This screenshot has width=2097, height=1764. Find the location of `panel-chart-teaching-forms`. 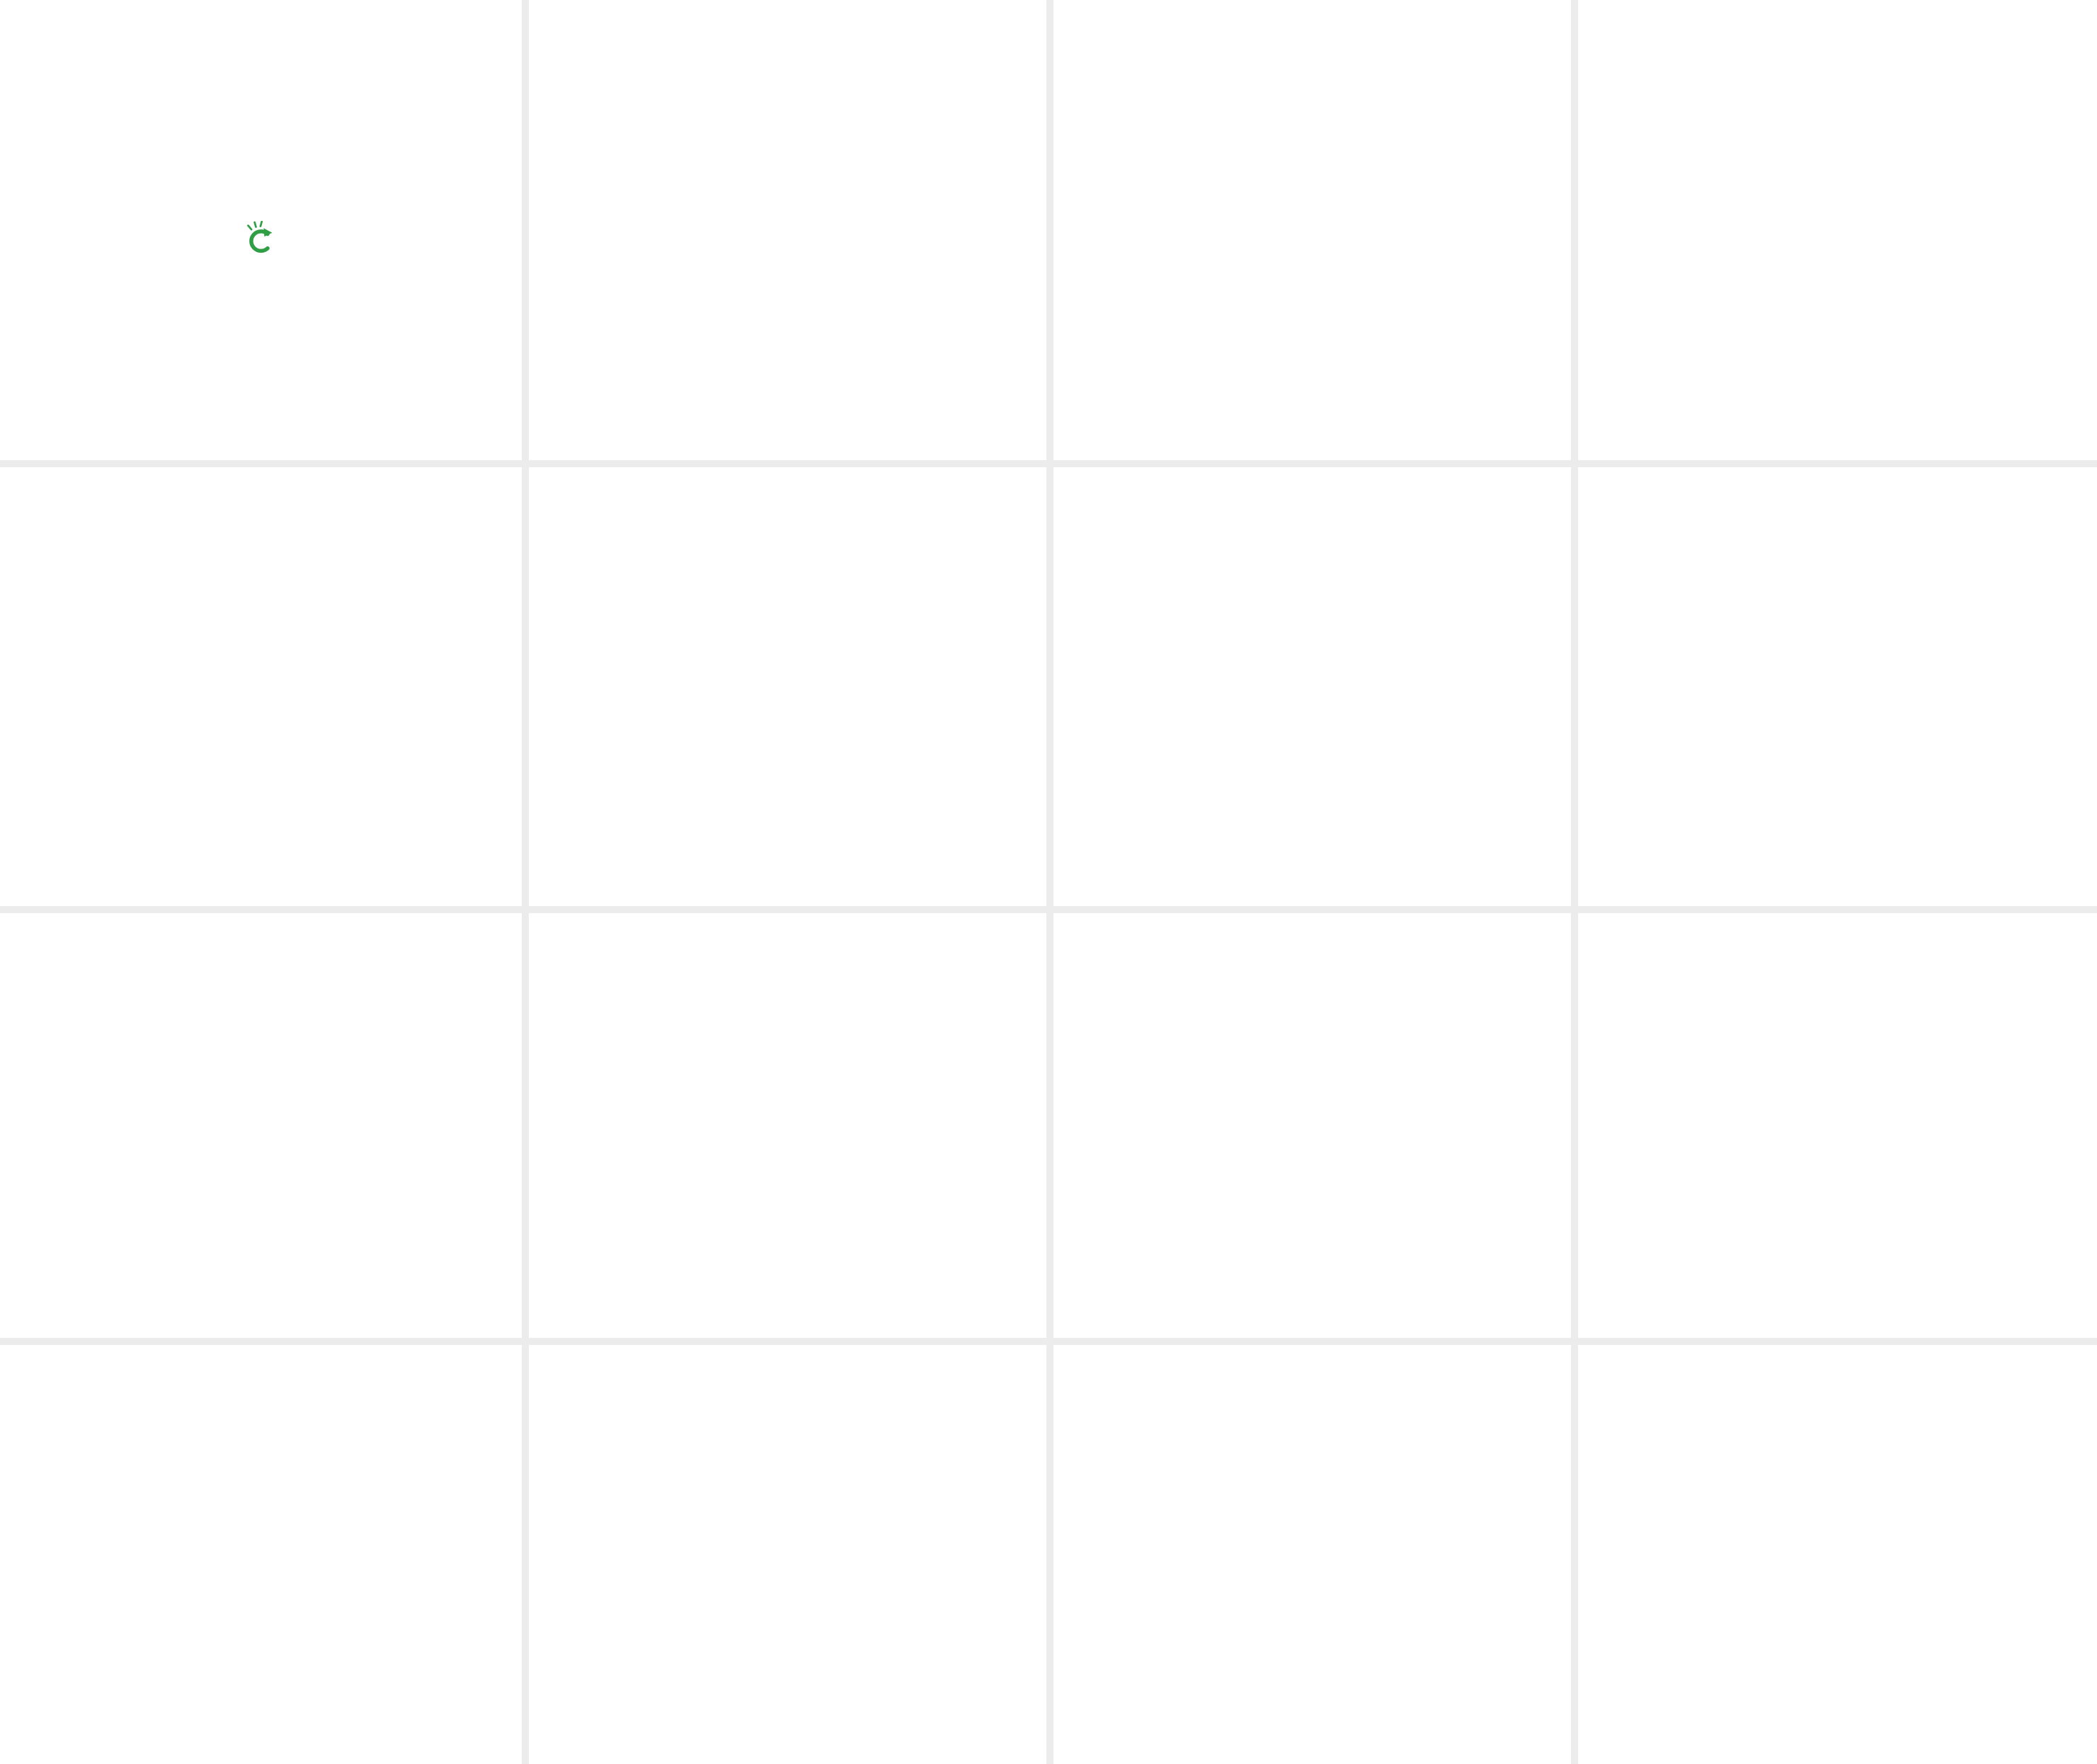

panel-chart-teaching-forms is located at coordinates (1838, 686).